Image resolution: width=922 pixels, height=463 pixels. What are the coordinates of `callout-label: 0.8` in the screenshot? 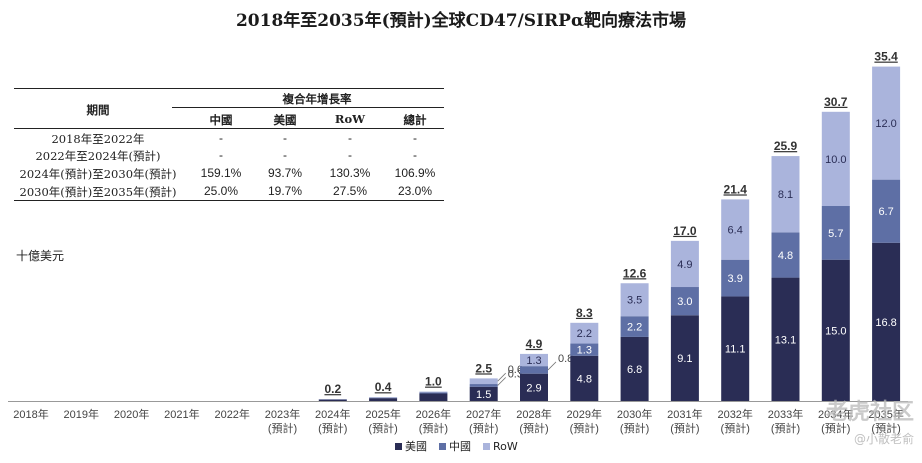 It's located at (565, 359).